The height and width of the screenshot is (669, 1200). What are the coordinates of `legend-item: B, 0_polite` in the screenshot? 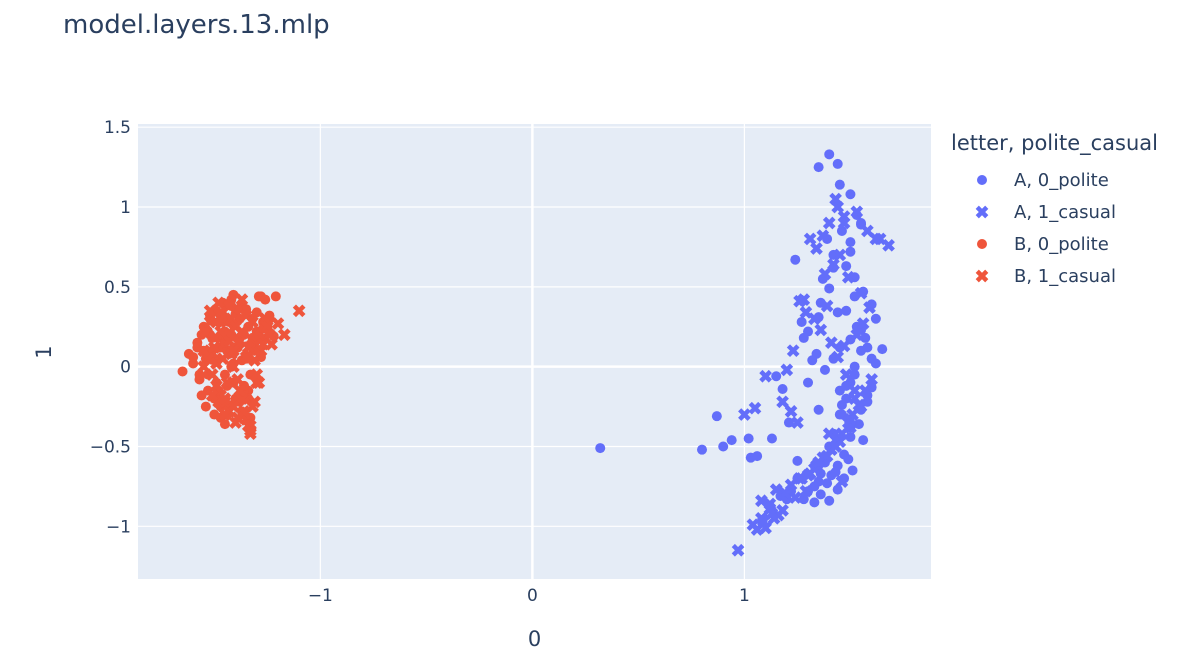 It's located at (1040, 244).